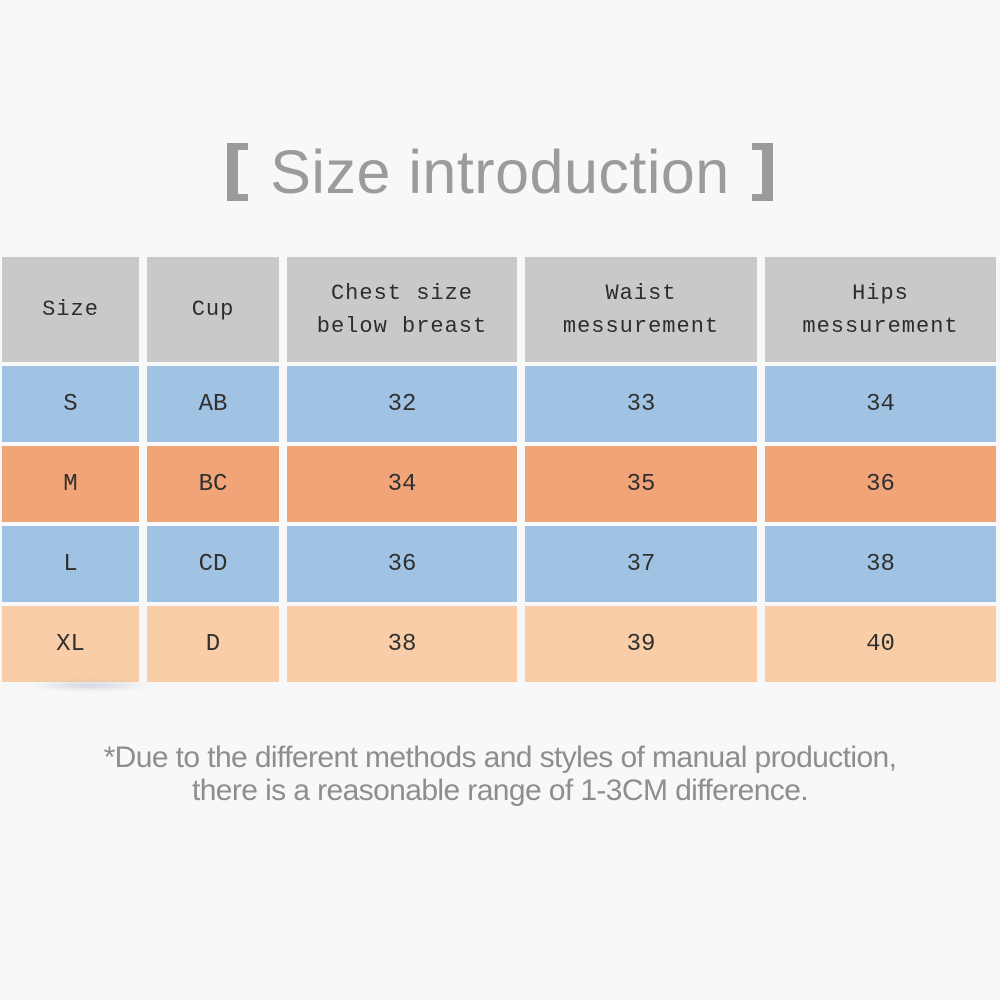 The width and height of the screenshot is (1000, 1000). I want to click on table-cell-chest-l: 36, so click(402, 564).